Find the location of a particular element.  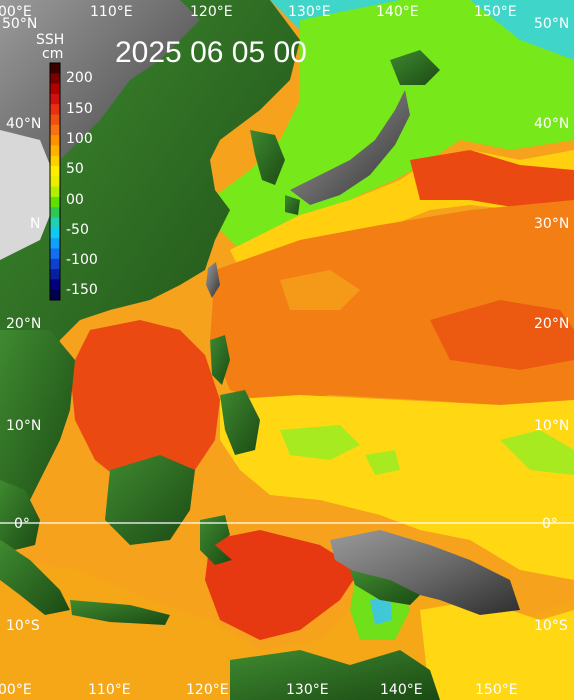

land-philippines-luzon is located at coordinates (220, 360).